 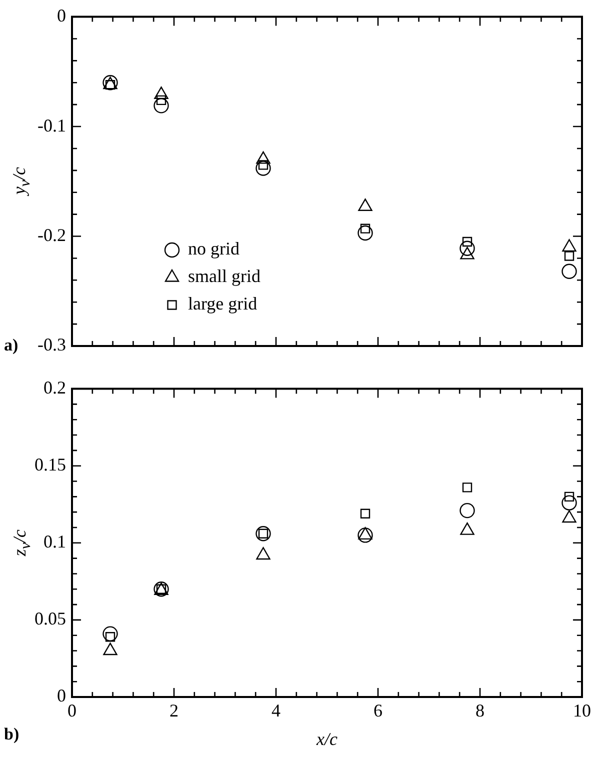 What do you see at coordinates (223, 304) in the screenshot?
I see `legend-label: large grid` at bounding box center [223, 304].